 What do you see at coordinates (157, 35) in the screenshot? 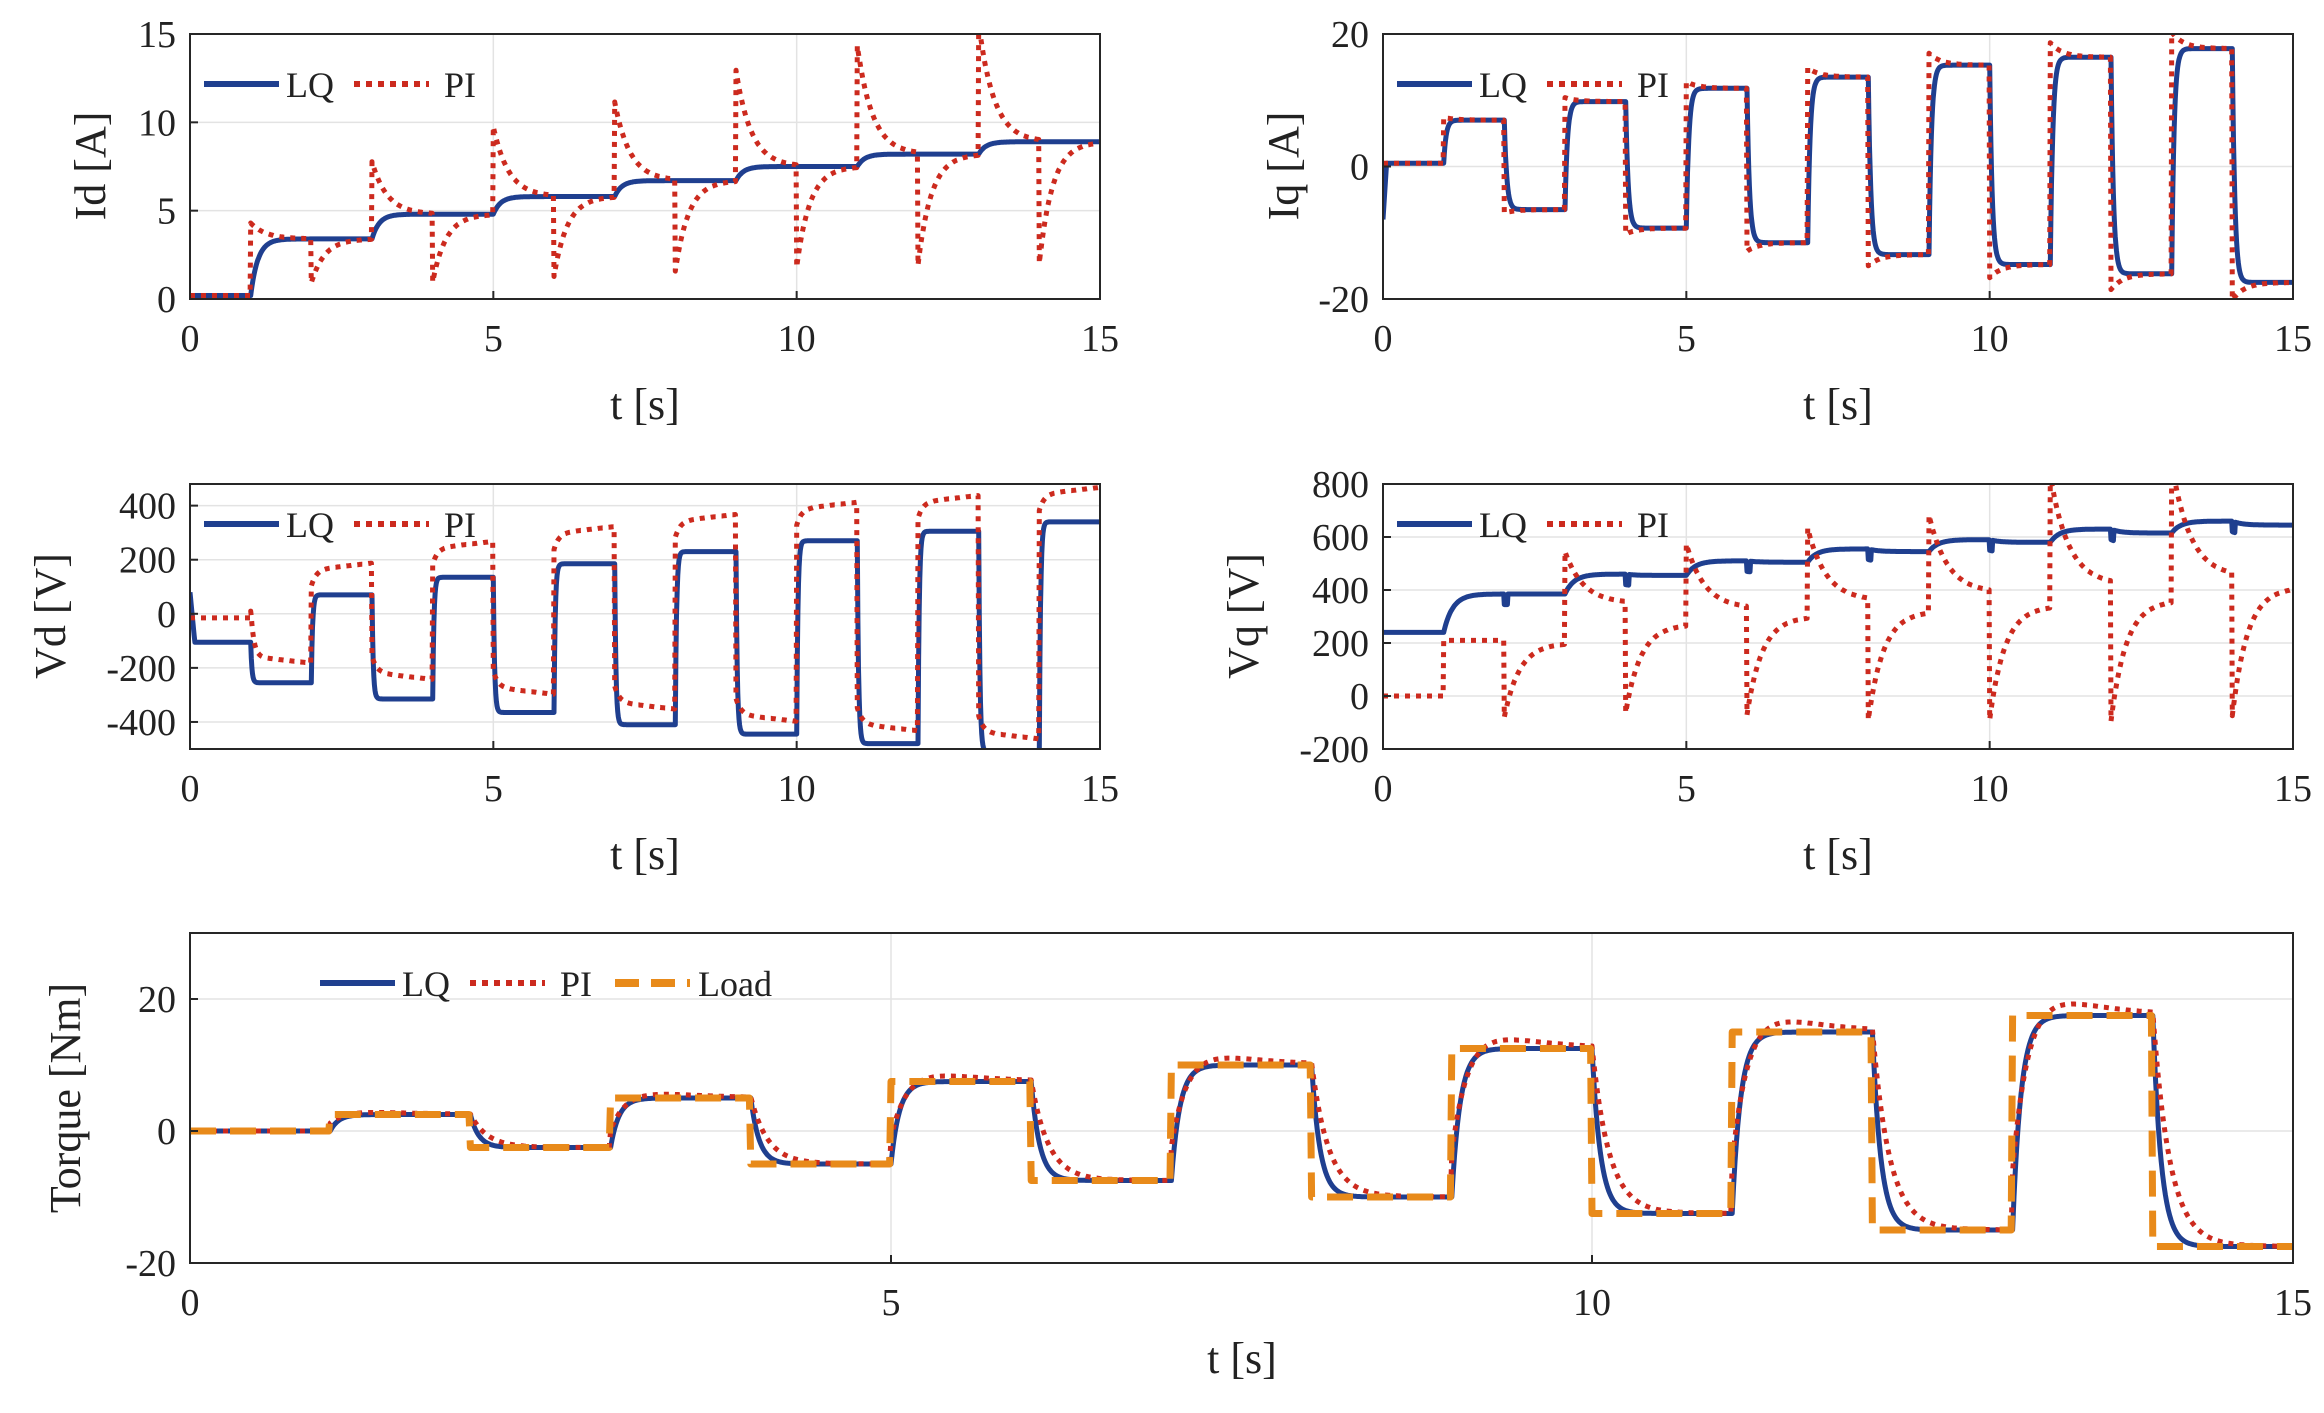
I see `y-tick-label: 15` at bounding box center [157, 35].